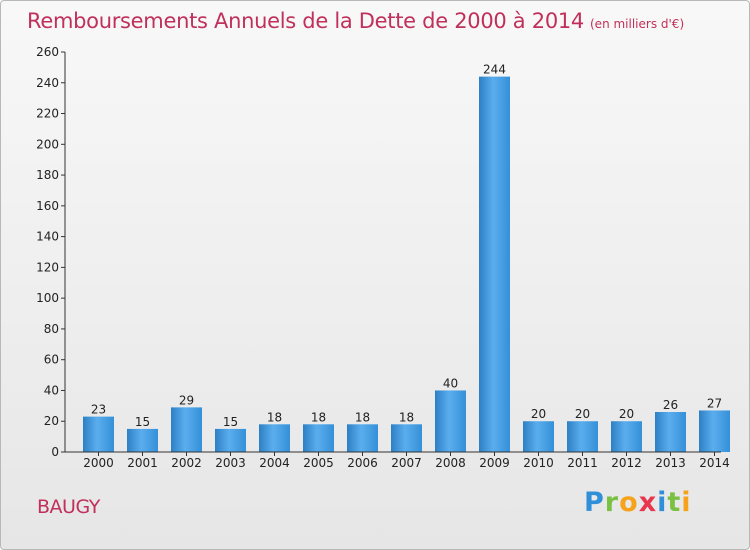 The width and height of the screenshot is (750, 550). I want to click on bar-2004, so click(274, 438).